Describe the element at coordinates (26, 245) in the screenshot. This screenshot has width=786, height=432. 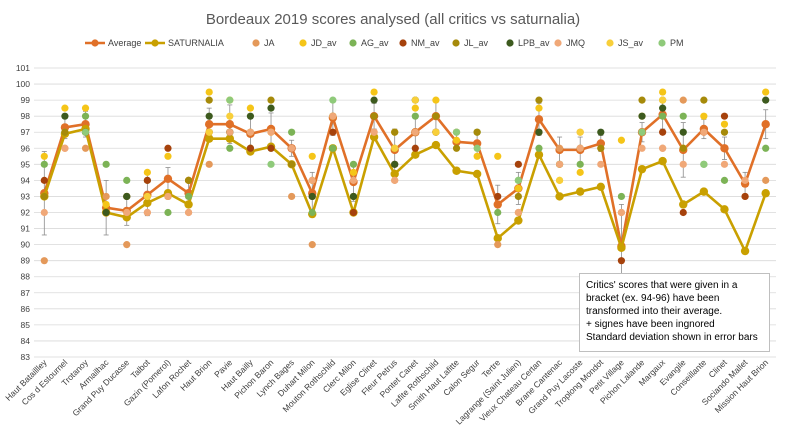
I see `y-tick-label: 90` at that location.